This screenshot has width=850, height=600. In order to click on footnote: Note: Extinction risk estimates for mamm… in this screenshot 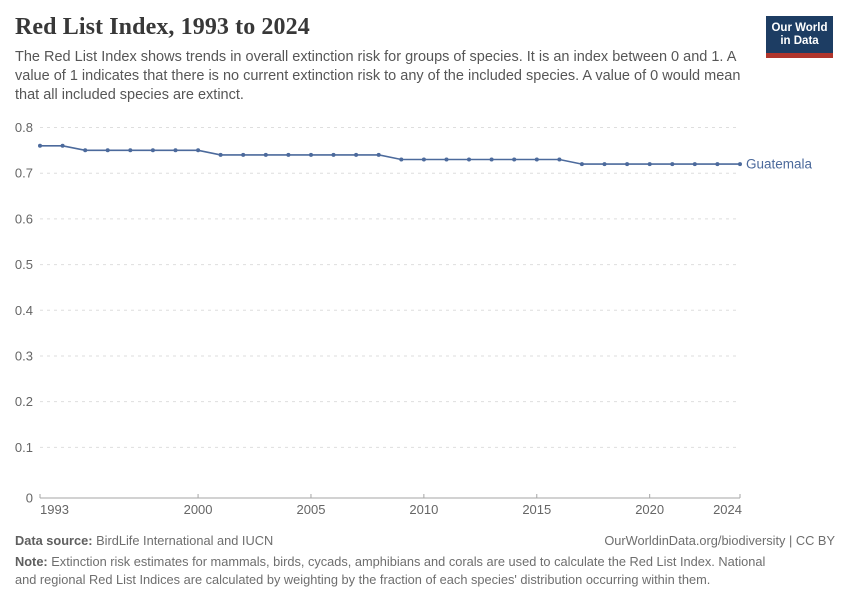, I will do `click(402, 571)`.